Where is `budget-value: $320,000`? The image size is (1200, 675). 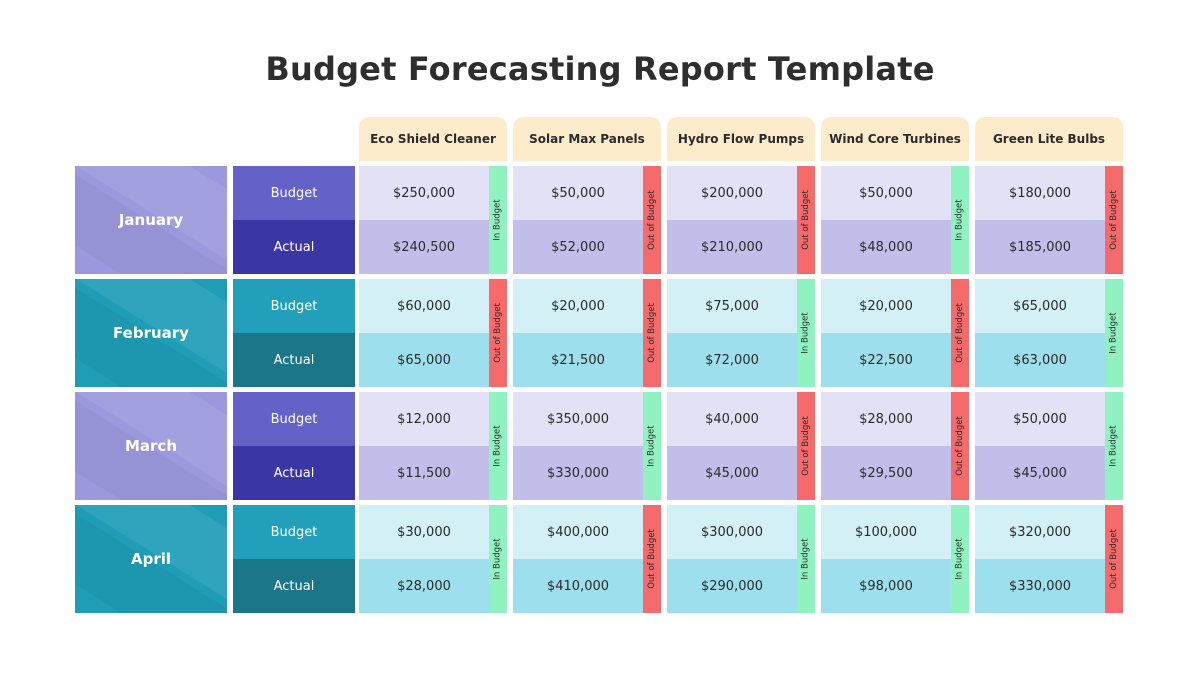 budget-value: $320,000 is located at coordinates (1040, 532).